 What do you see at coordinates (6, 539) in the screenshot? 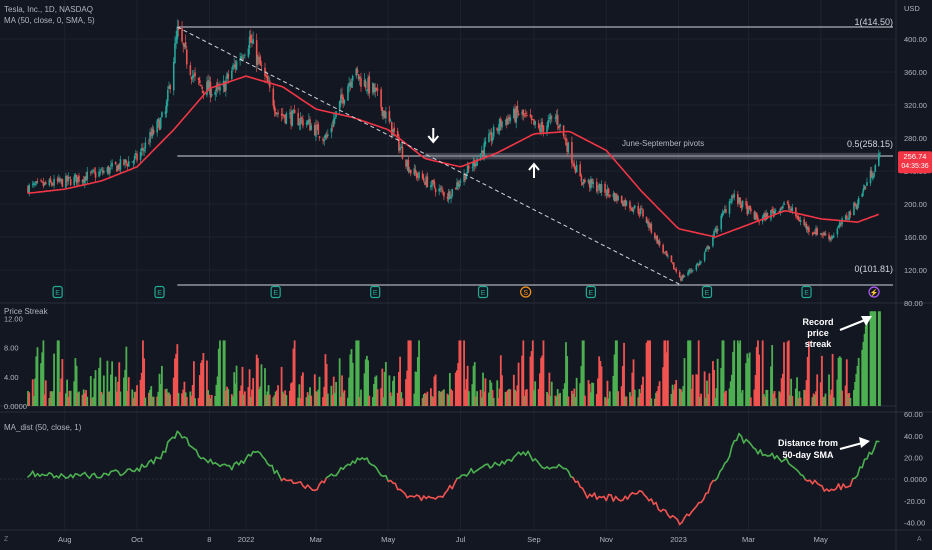
I see `timezone-icon: Z` at bounding box center [6, 539].